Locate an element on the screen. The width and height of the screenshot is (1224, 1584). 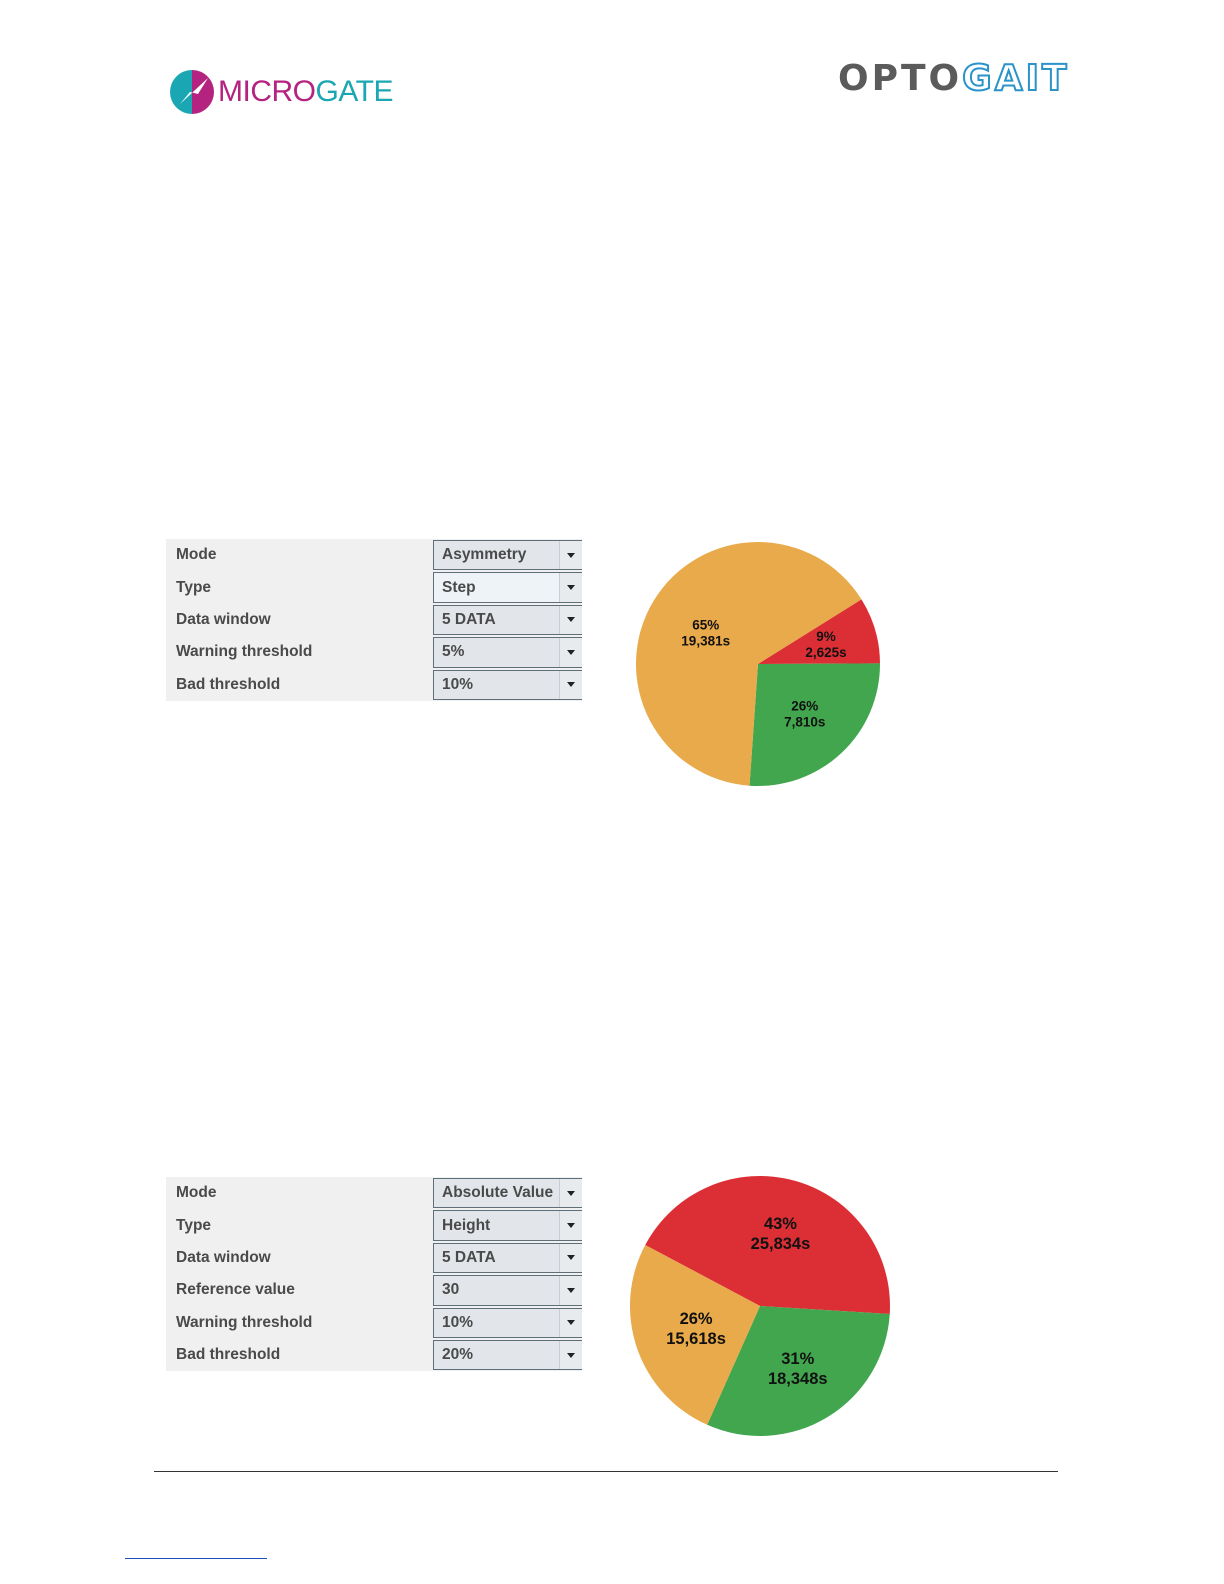
reference-value-select: 30 is located at coordinates (507, 1290).